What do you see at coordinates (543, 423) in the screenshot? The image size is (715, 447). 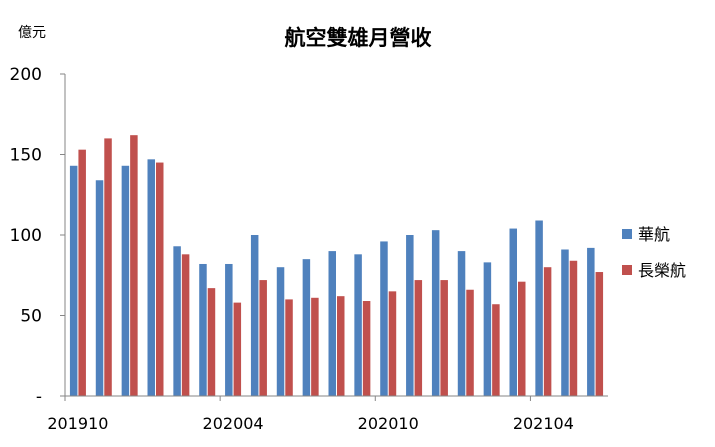 I see `x-tick-label: 202104` at bounding box center [543, 423].